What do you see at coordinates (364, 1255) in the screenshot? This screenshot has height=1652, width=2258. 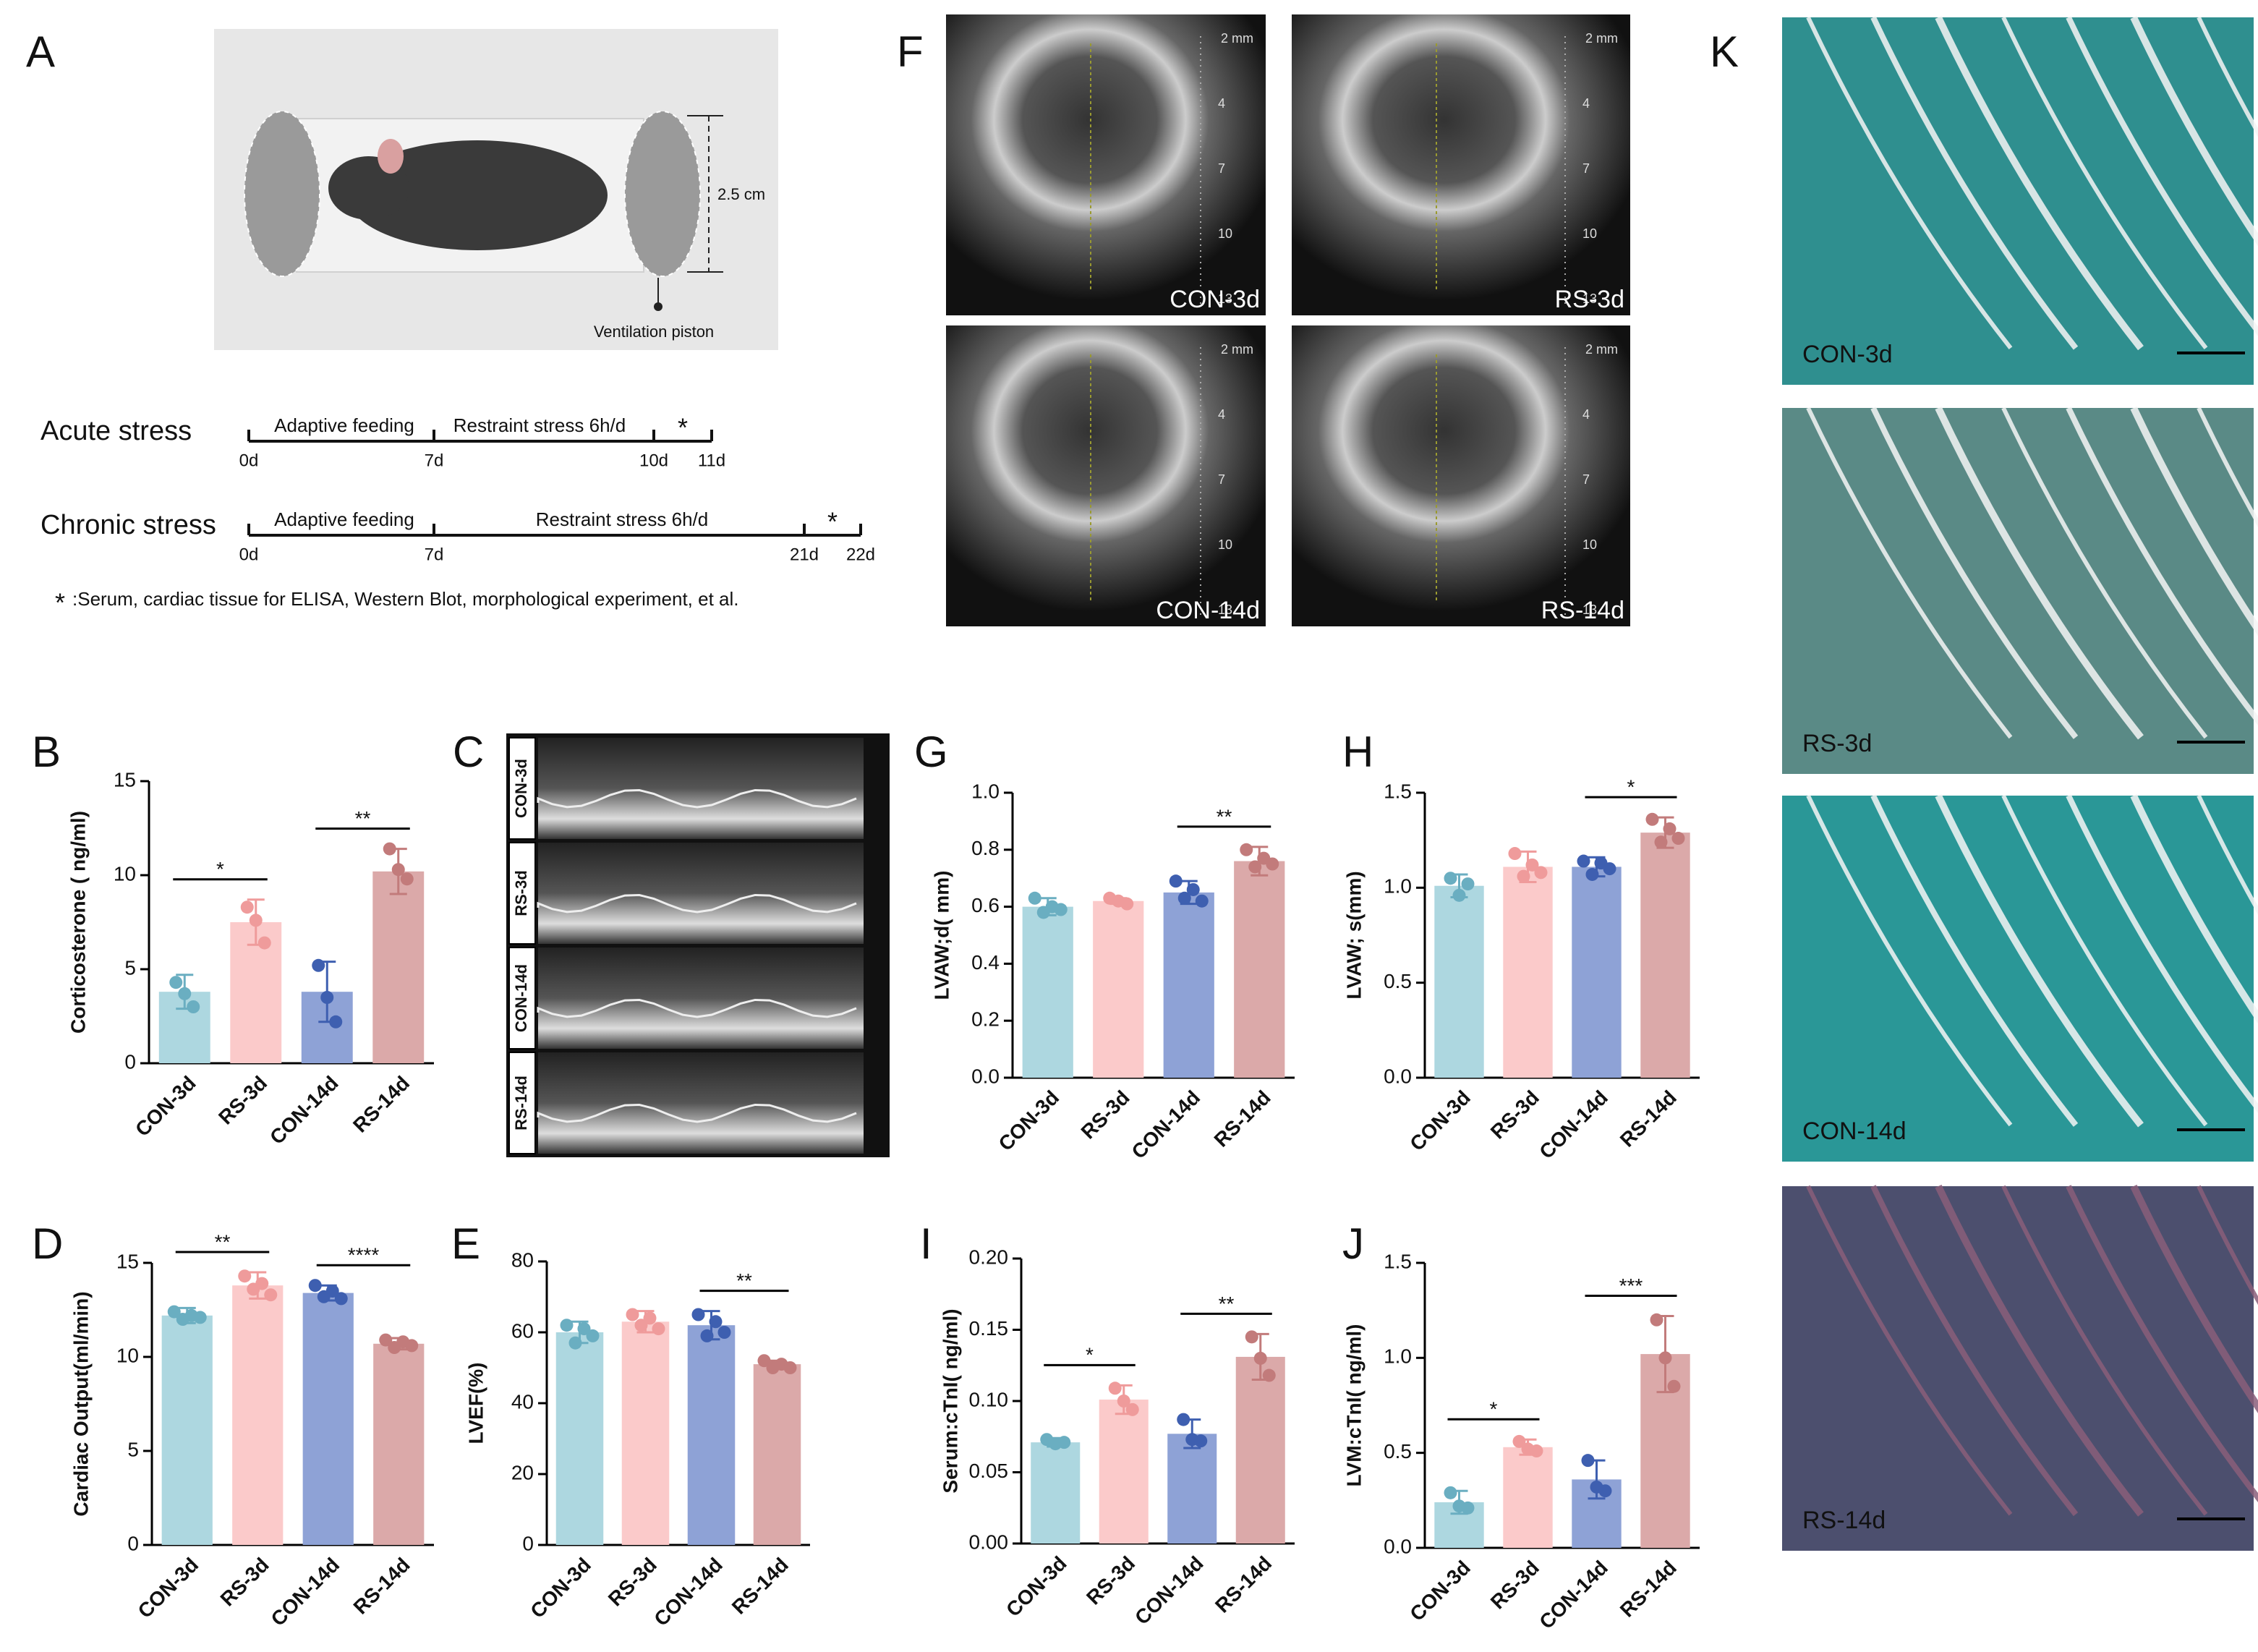 I see `significance-label: ****` at bounding box center [364, 1255].